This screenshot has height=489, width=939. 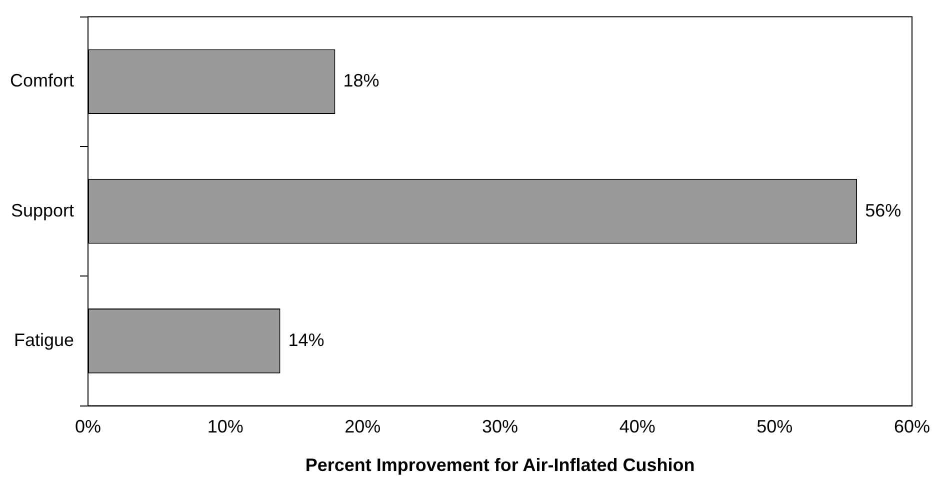 I want to click on data-label: 56%, so click(x=883, y=210).